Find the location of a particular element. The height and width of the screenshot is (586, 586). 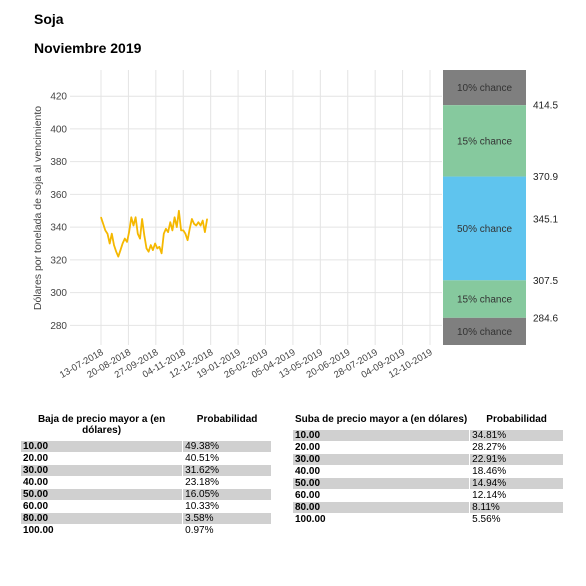

table-row: 50.00 14.94% is located at coordinates (427, 483).